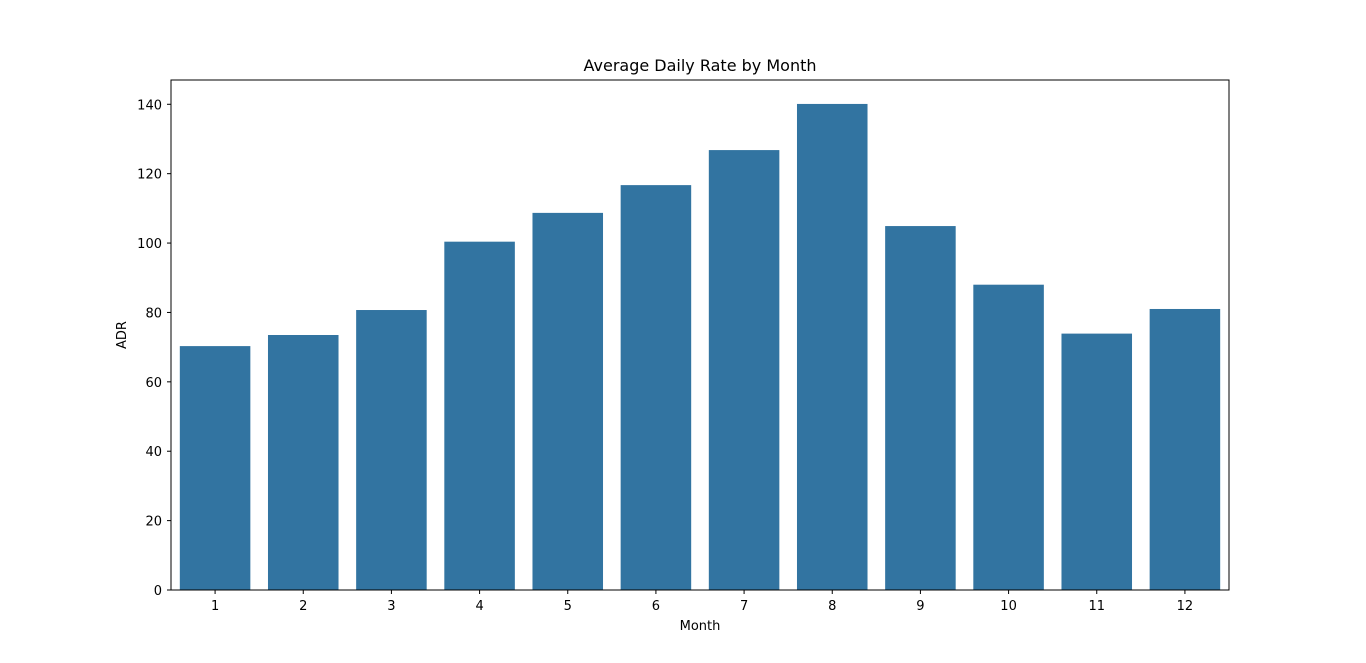 The width and height of the screenshot is (1366, 663). What do you see at coordinates (153, 383) in the screenshot?
I see `y-tick-label: 60` at bounding box center [153, 383].